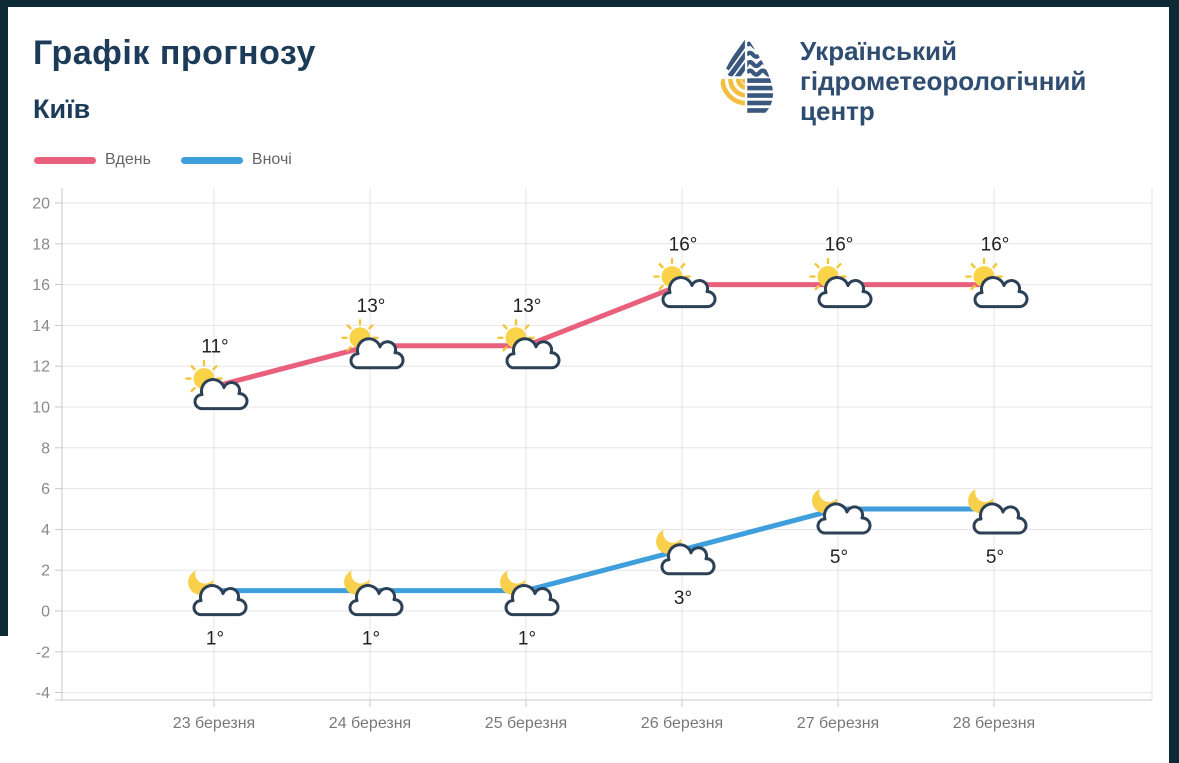  What do you see at coordinates (128, 159) in the screenshot?
I see `day-legend-label: Вдень` at bounding box center [128, 159].